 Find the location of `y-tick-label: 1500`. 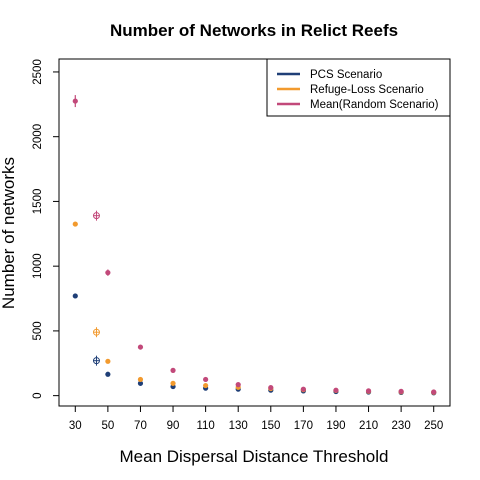

y-tick-label: 1500 is located at coordinates (38, 202).